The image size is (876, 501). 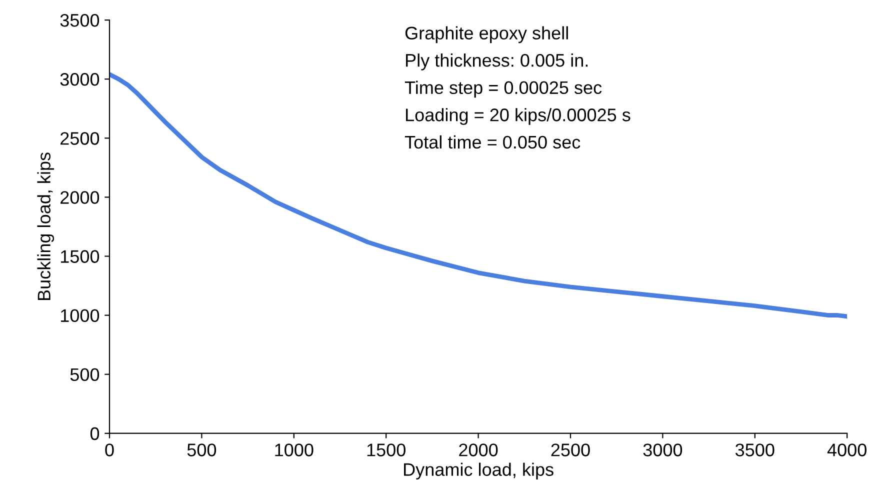 I want to click on x-tick-label: 2500, so click(x=570, y=450).